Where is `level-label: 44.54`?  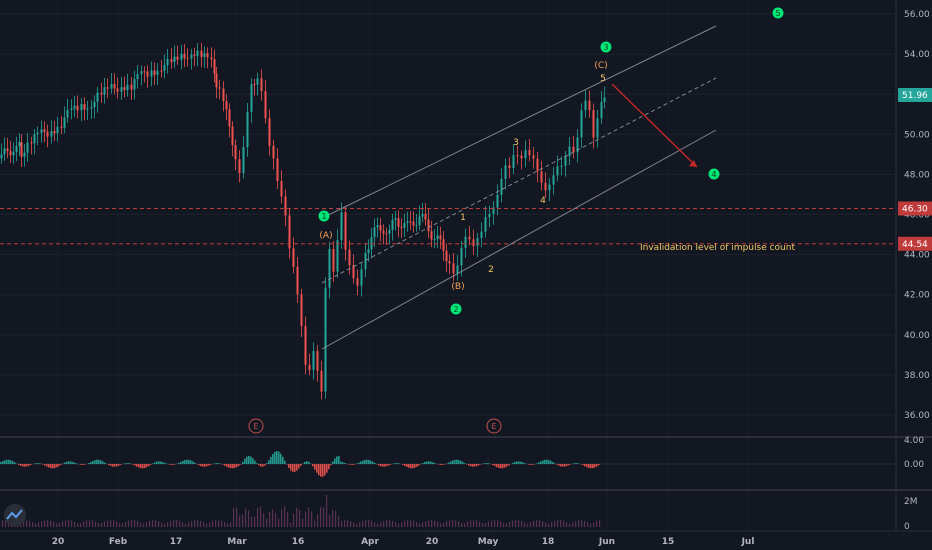
level-label: 44.54 is located at coordinates (915, 245).